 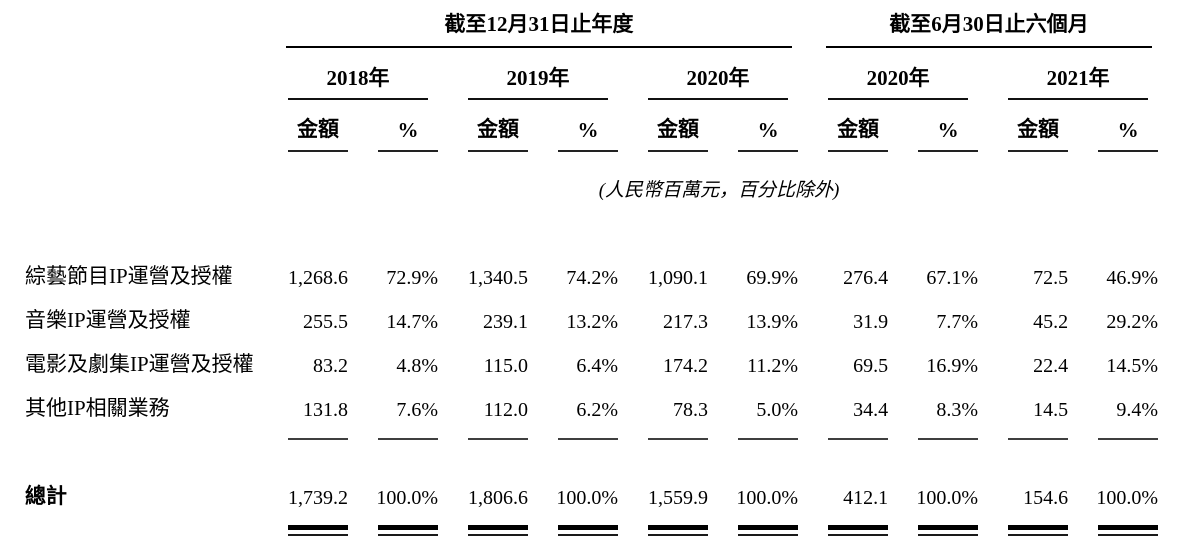 I want to click on amount-value: 72.5, so click(x=1051, y=278).